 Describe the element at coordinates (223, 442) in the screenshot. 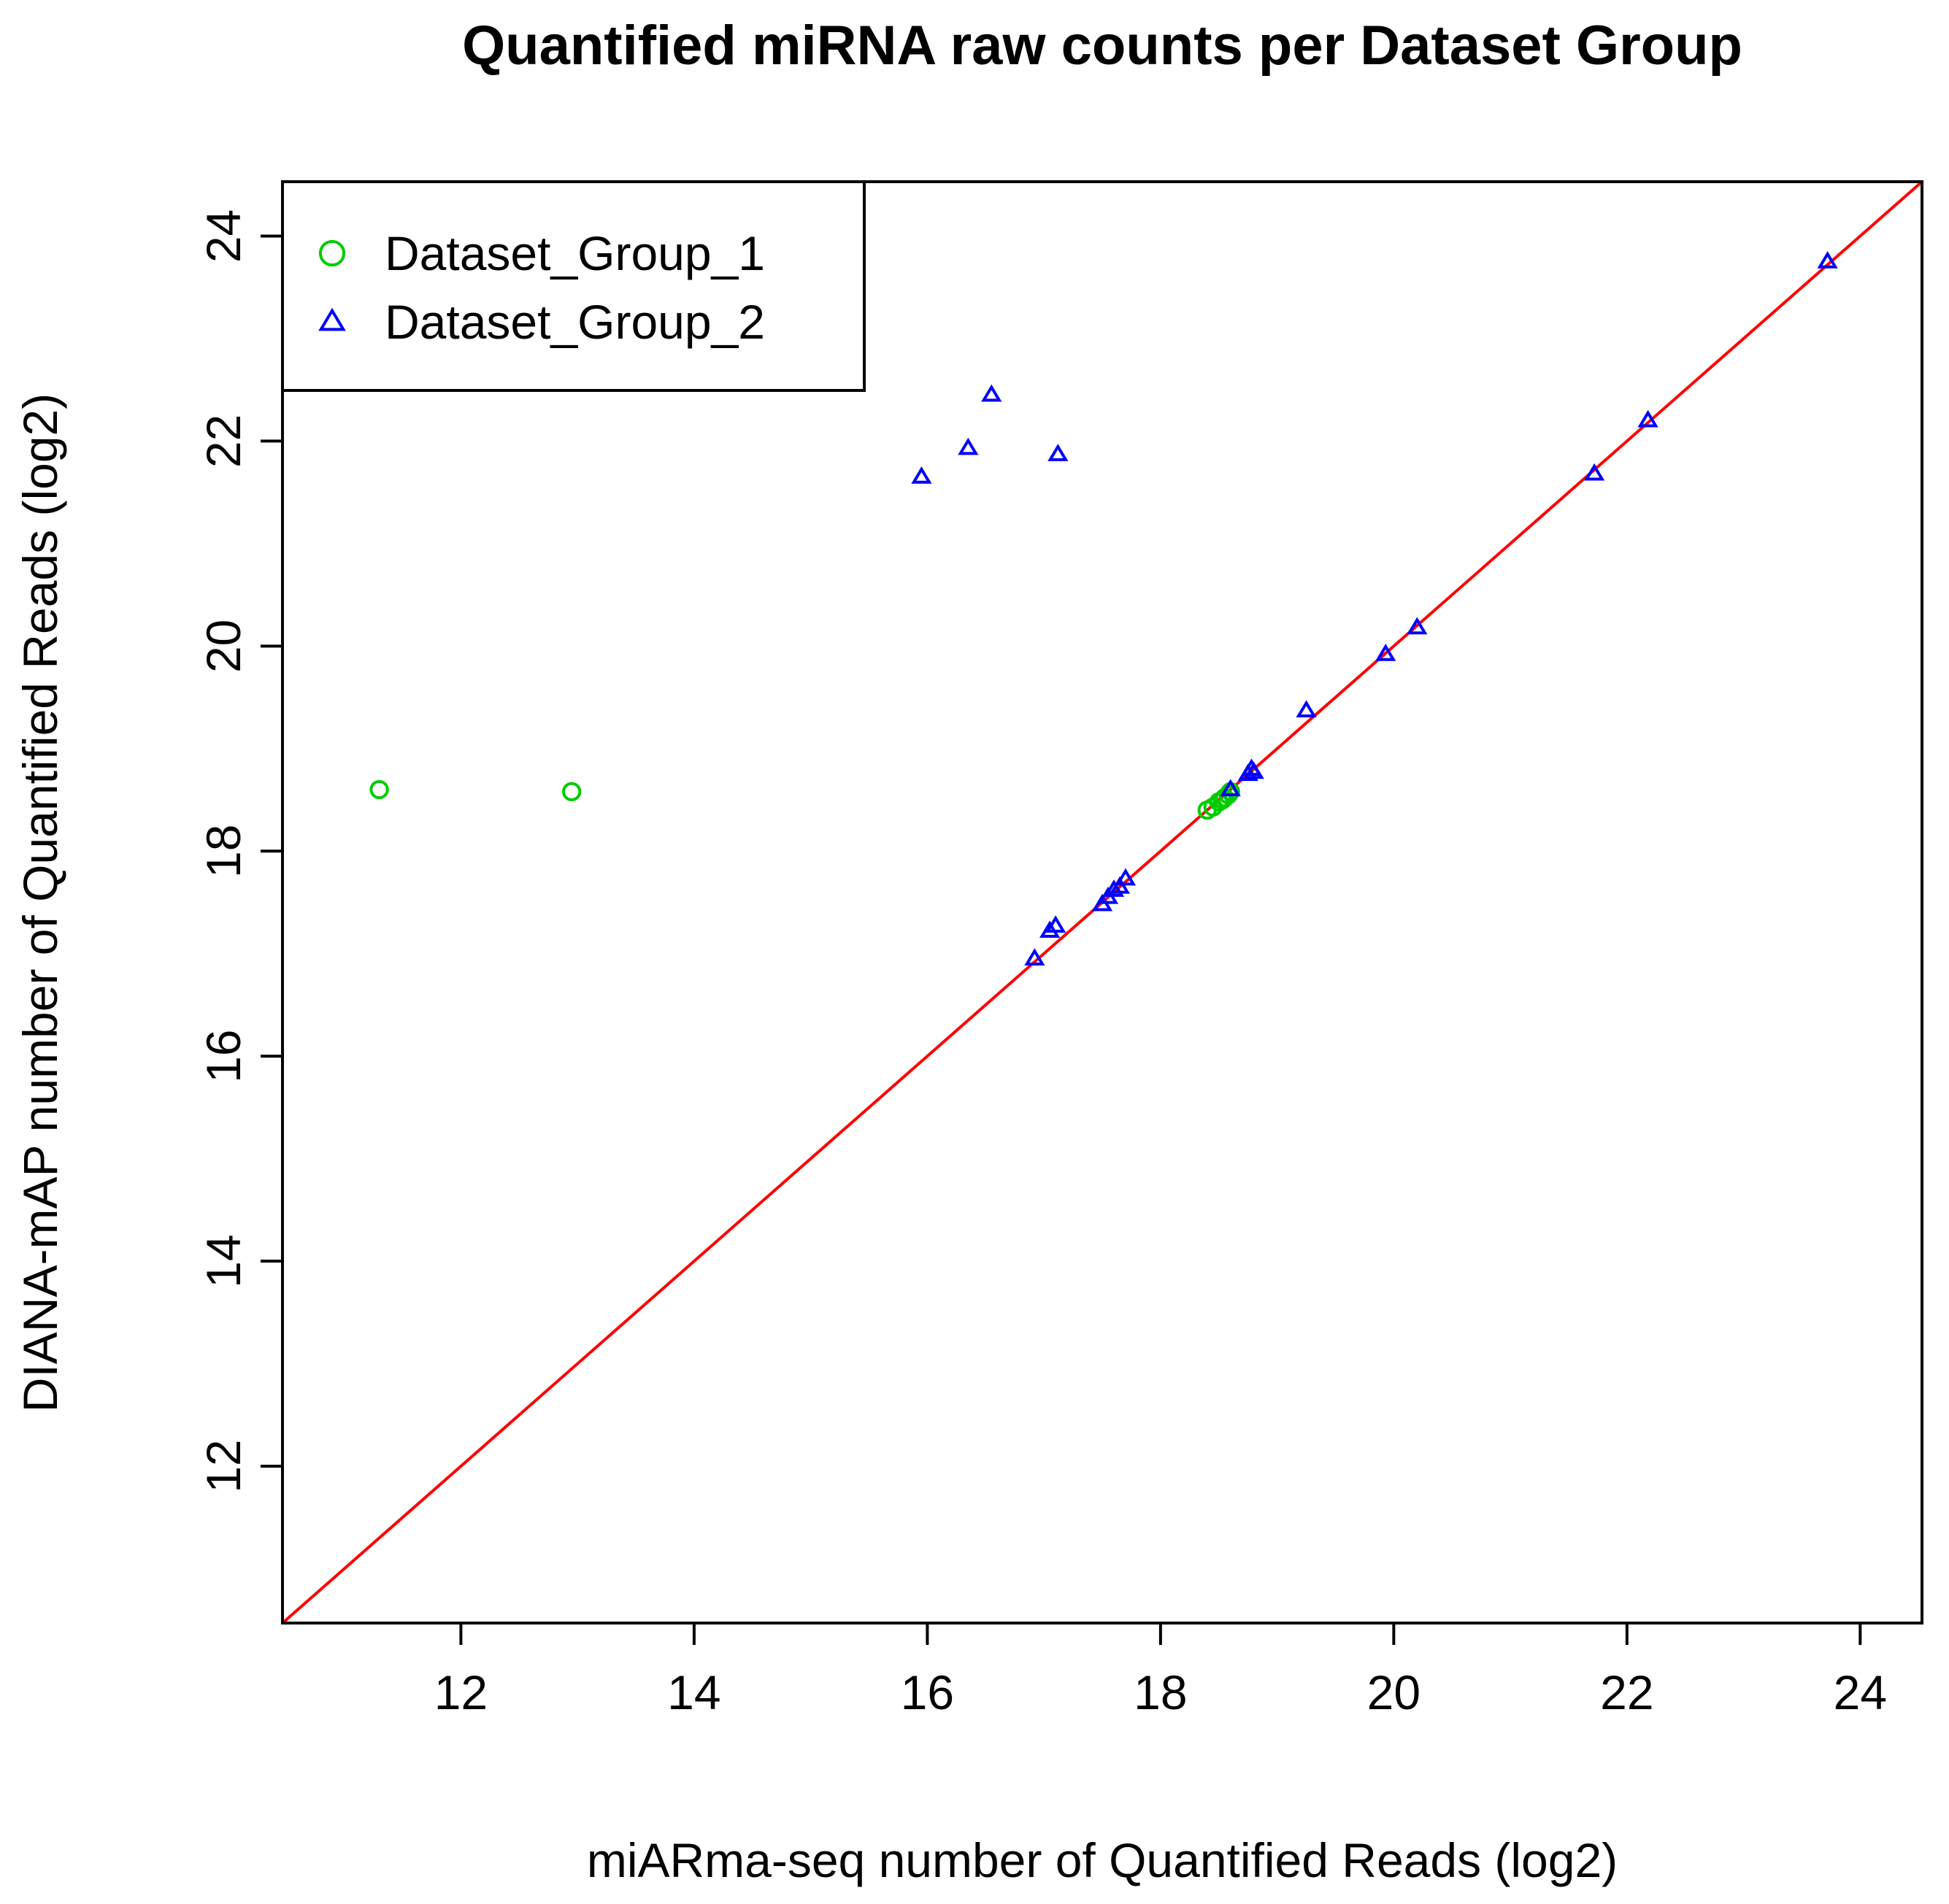

I see `y-tick-label-22: 22` at that location.